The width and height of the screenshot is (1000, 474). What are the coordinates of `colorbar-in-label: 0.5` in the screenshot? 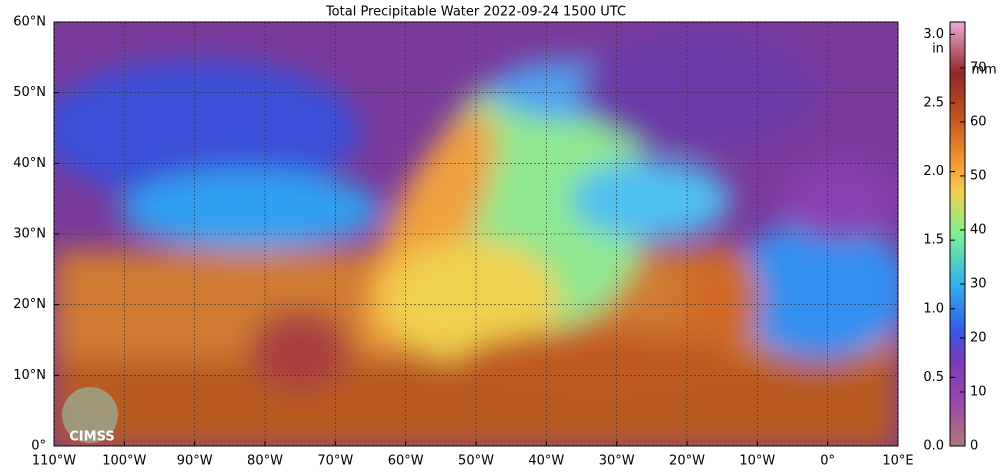 It's located at (933, 377).